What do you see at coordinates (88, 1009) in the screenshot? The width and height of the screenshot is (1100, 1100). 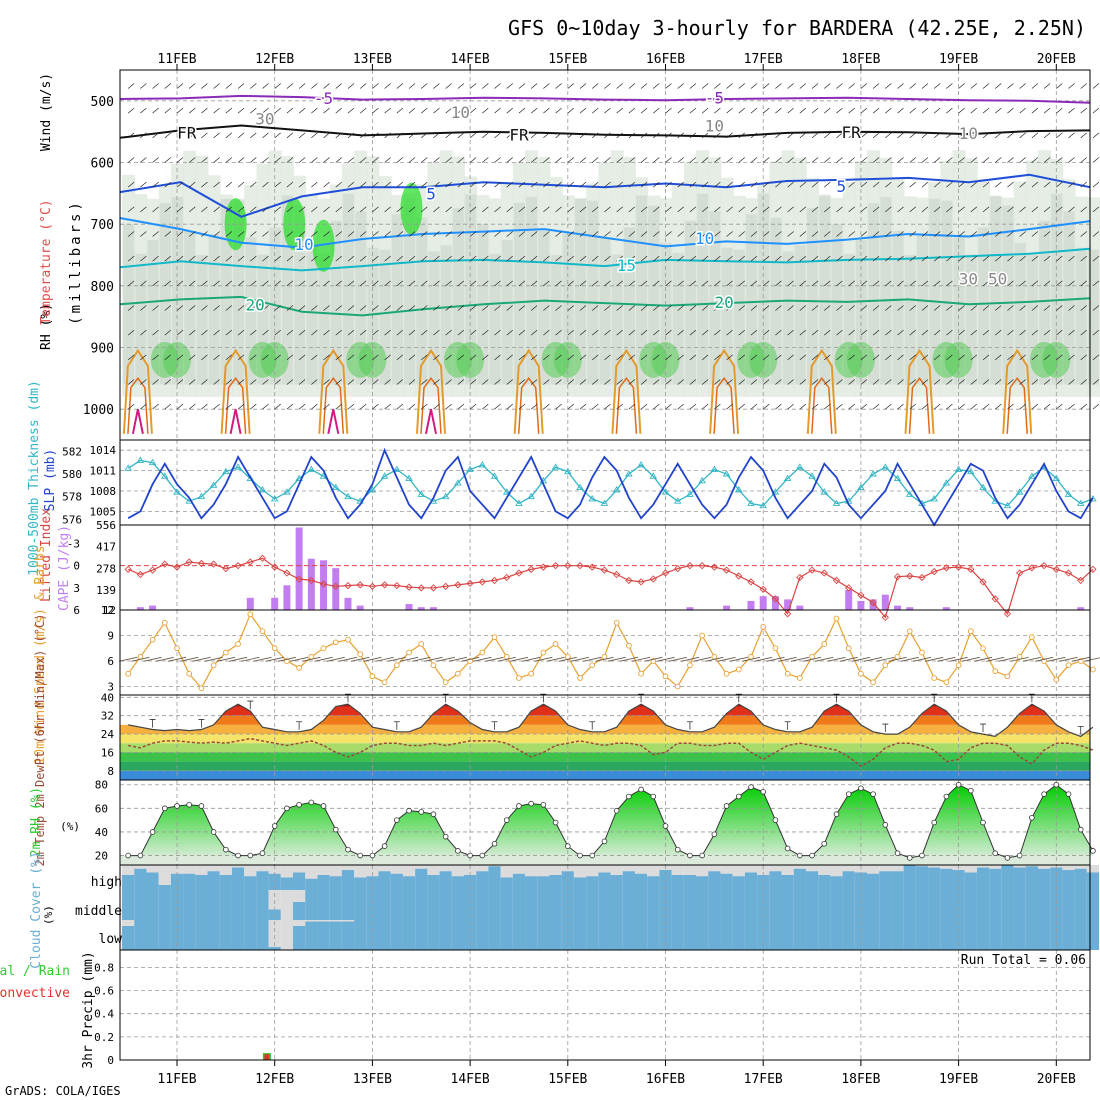 I see `precip-axis-label: 3hr Precip (mm)` at bounding box center [88, 1009].